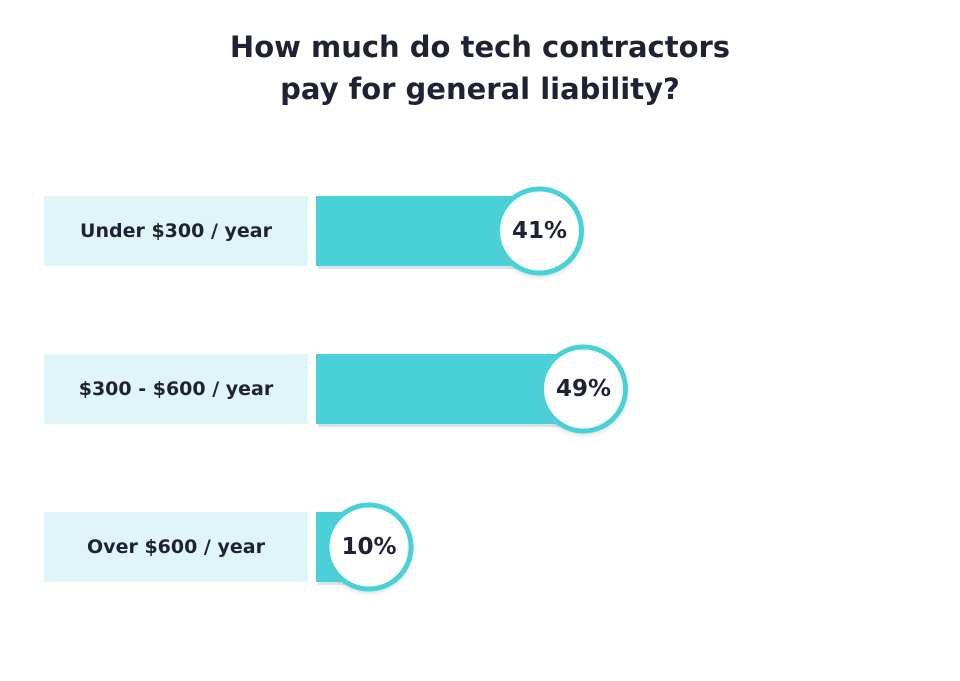  What do you see at coordinates (480, 47) in the screenshot?
I see `chart-title-line-1: How much do tech contractors` at bounding box center [480, 47].